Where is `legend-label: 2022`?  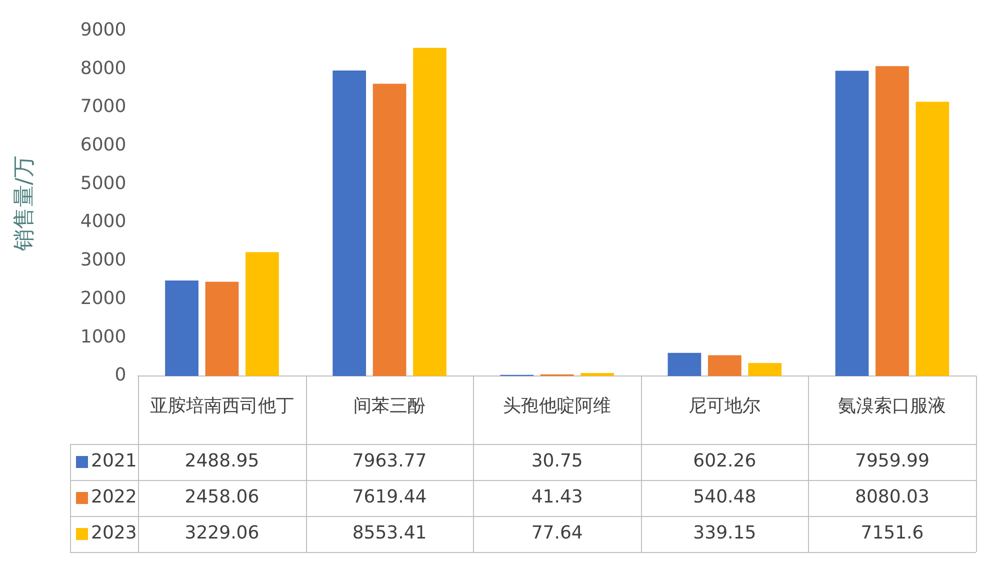 legend-label: 2022 is located at coordinates (114, 497).